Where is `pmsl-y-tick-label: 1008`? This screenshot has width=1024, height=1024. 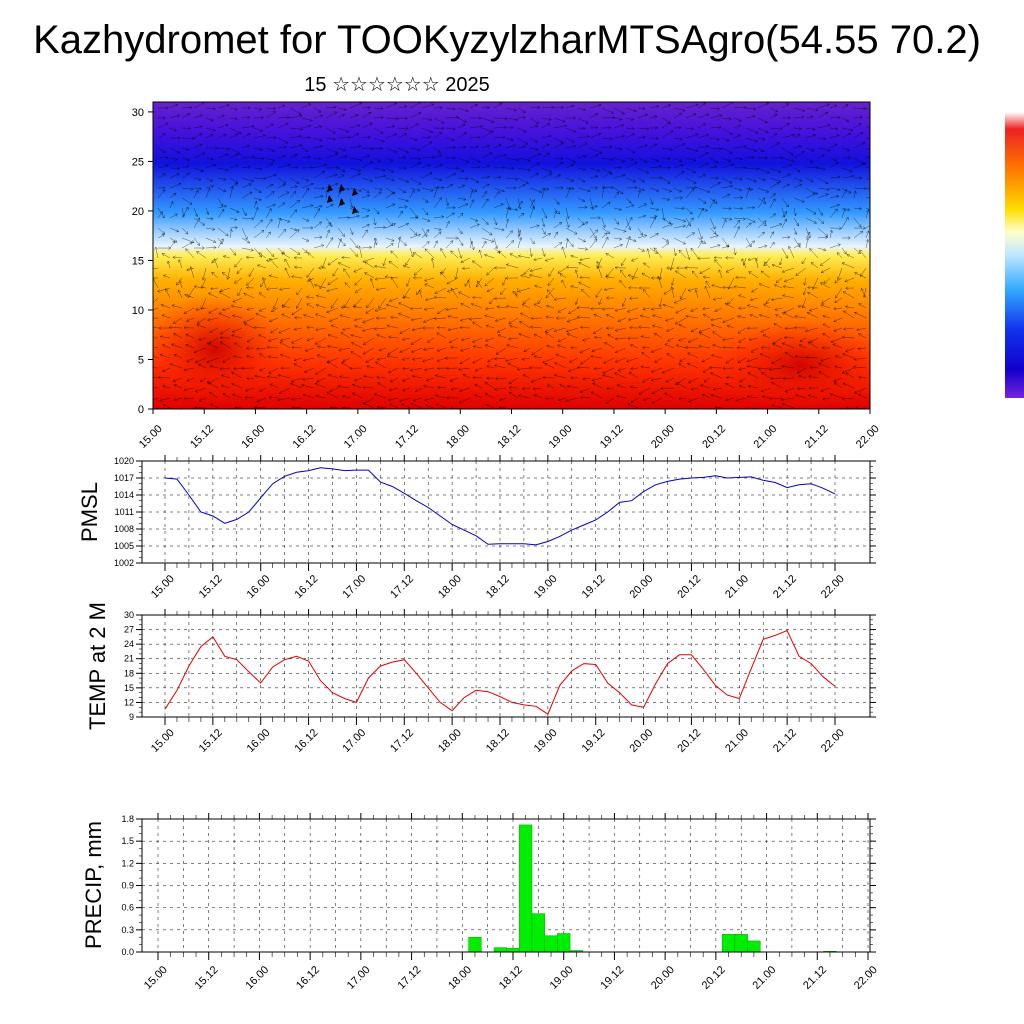 pmsl-y-tick-label: 1008 is located at coordinates (124, 529).